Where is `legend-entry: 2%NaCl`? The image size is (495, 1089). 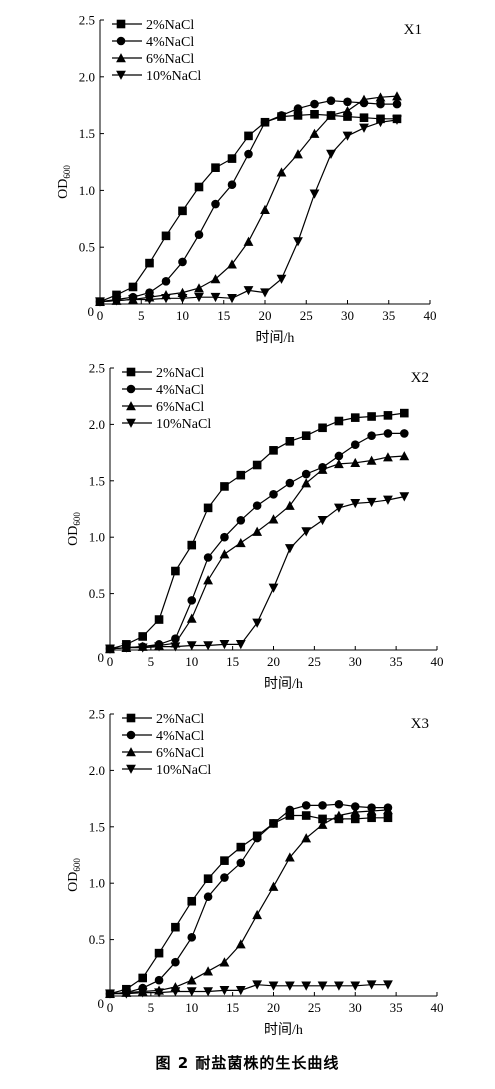
legend-entry: 2%NaCl is located at coordinates (163, 373).